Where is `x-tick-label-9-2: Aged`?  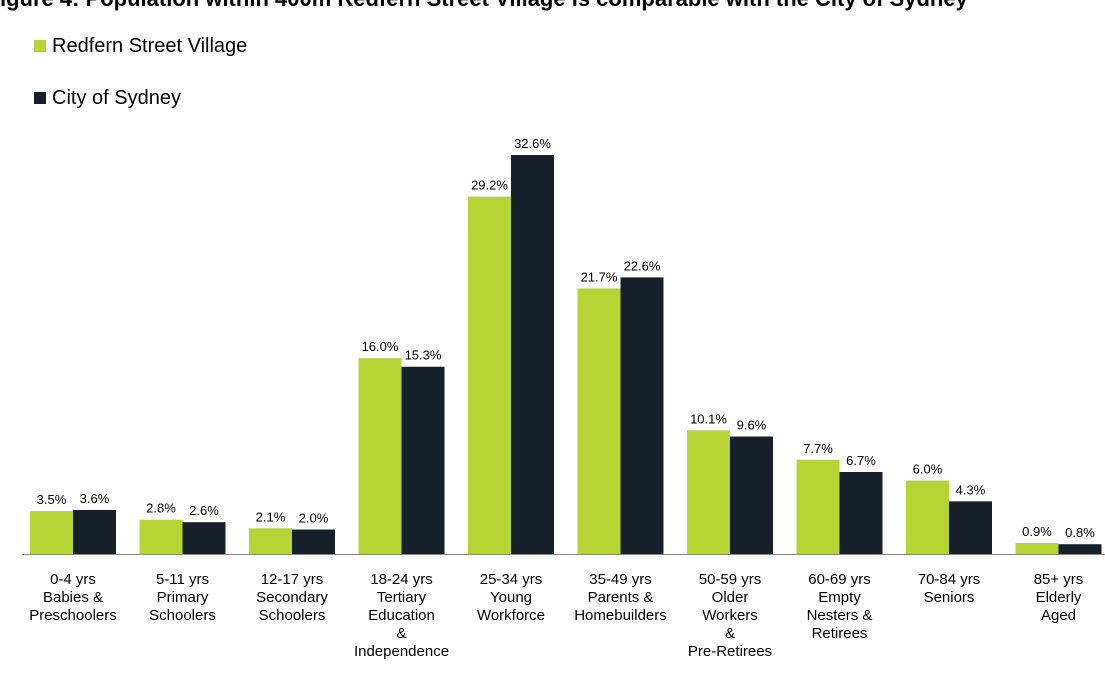 x-tick-label-9-2: Aged is located at coordinates (1058, 615).